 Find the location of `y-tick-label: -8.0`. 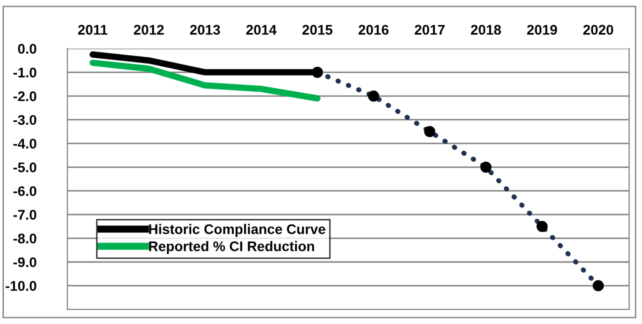

y-tick-label: -8.0 is located at coordinates (24, 239).